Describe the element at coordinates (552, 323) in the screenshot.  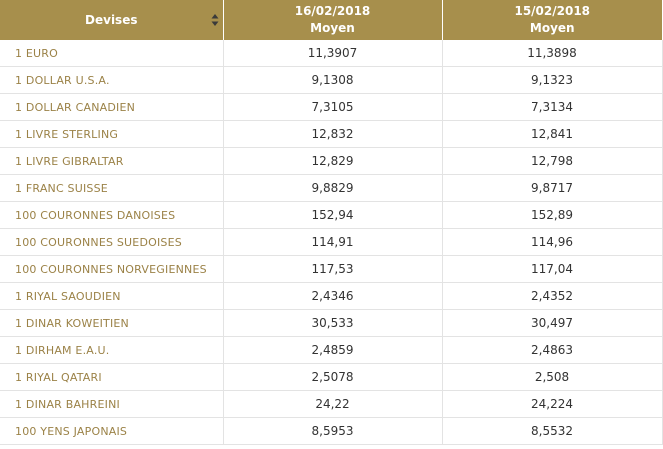
I see `rate-cell-date-2: 30,497` at that location.